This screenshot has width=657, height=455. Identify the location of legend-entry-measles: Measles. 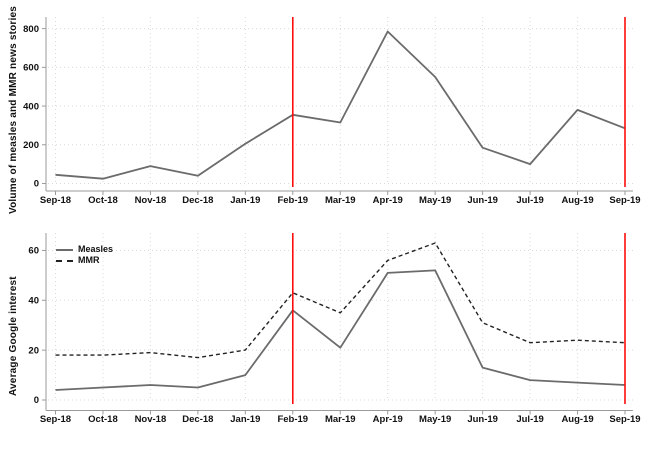
(84, 249).